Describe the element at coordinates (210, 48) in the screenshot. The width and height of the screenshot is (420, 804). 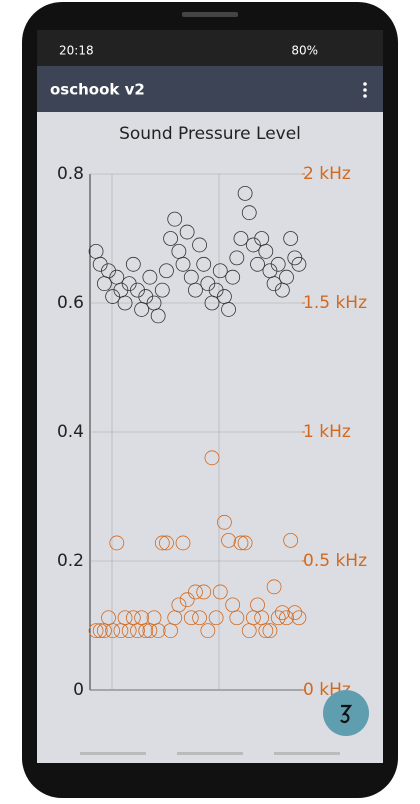
I see `status-bar` at that location.